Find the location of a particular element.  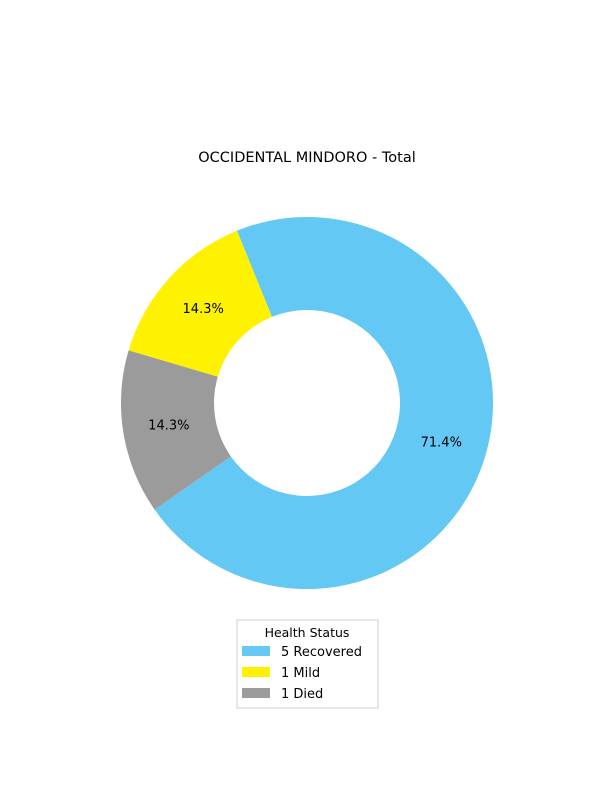

slice-percent-label-mild: 14.3% is located at coordinates (203, 309).